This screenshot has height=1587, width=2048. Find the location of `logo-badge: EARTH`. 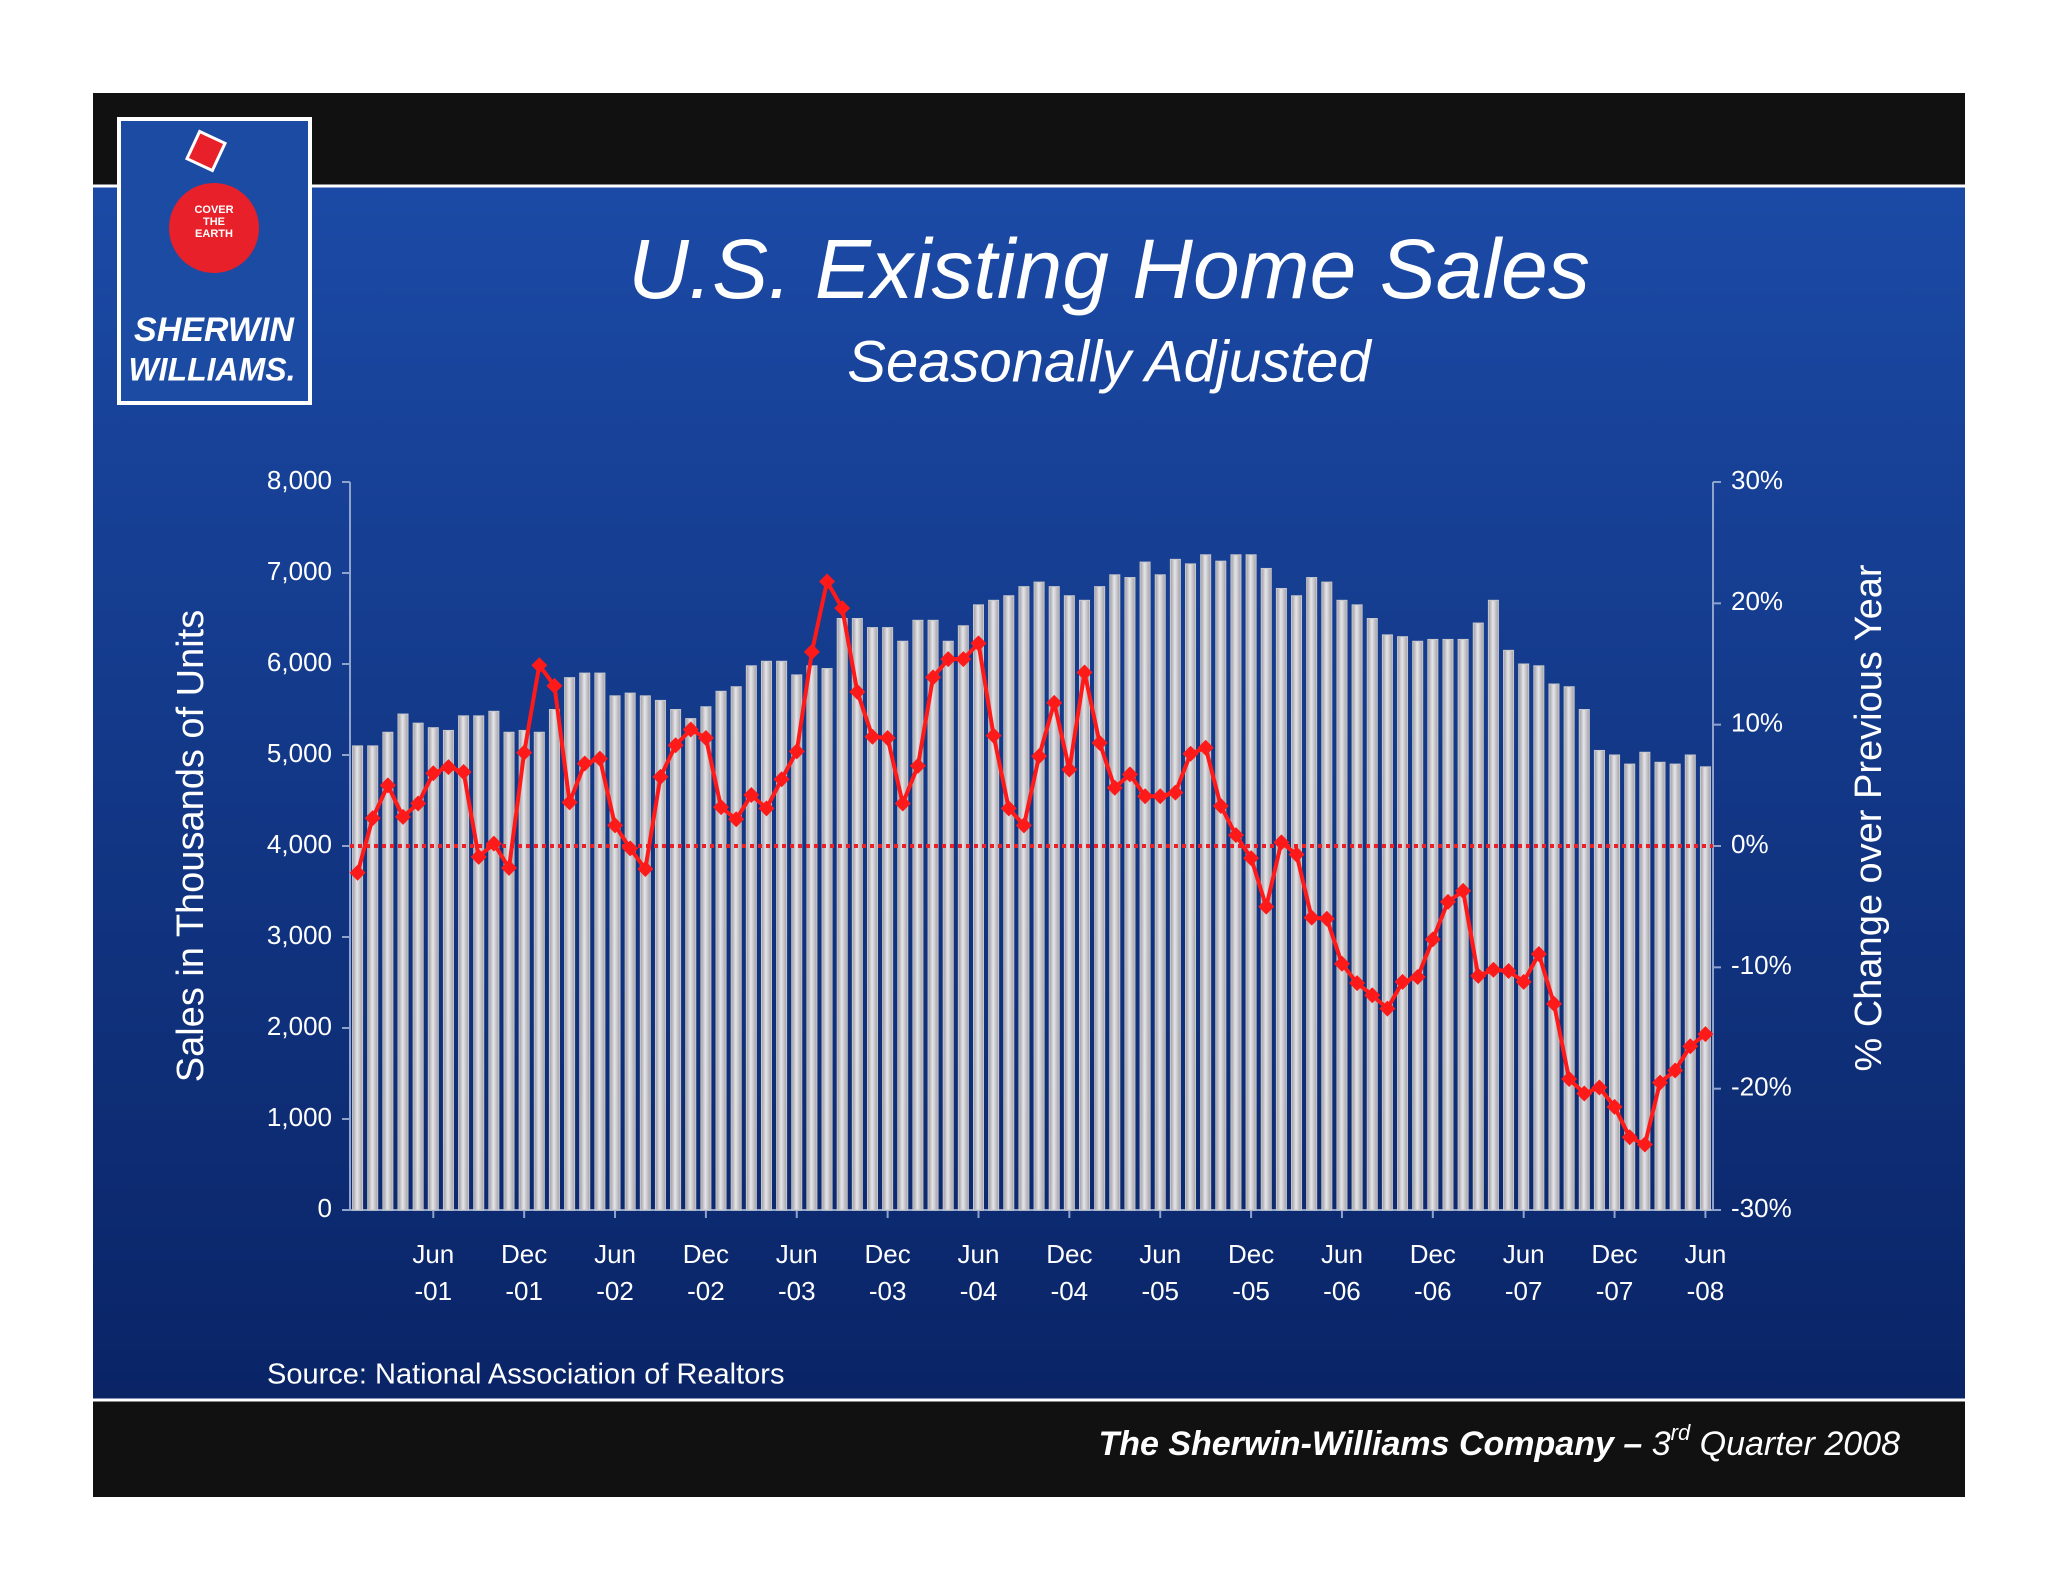

logo-badge: EARTH is located at coordinates (214, 234).